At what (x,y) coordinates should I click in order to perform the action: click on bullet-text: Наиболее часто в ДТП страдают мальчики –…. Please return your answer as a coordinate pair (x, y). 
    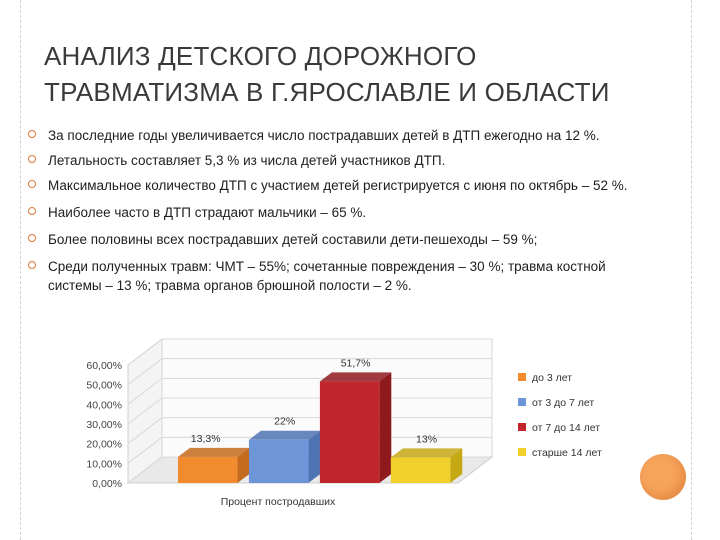
    Looking at the image, I should click on (207, 212).